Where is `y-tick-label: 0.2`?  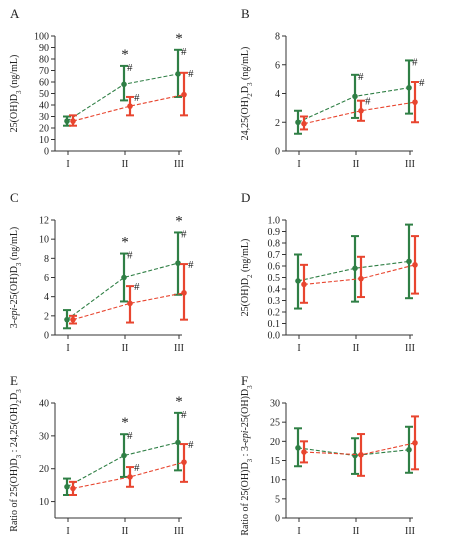
y-tick-label: 0.2 is located at coordinates (274, 313).